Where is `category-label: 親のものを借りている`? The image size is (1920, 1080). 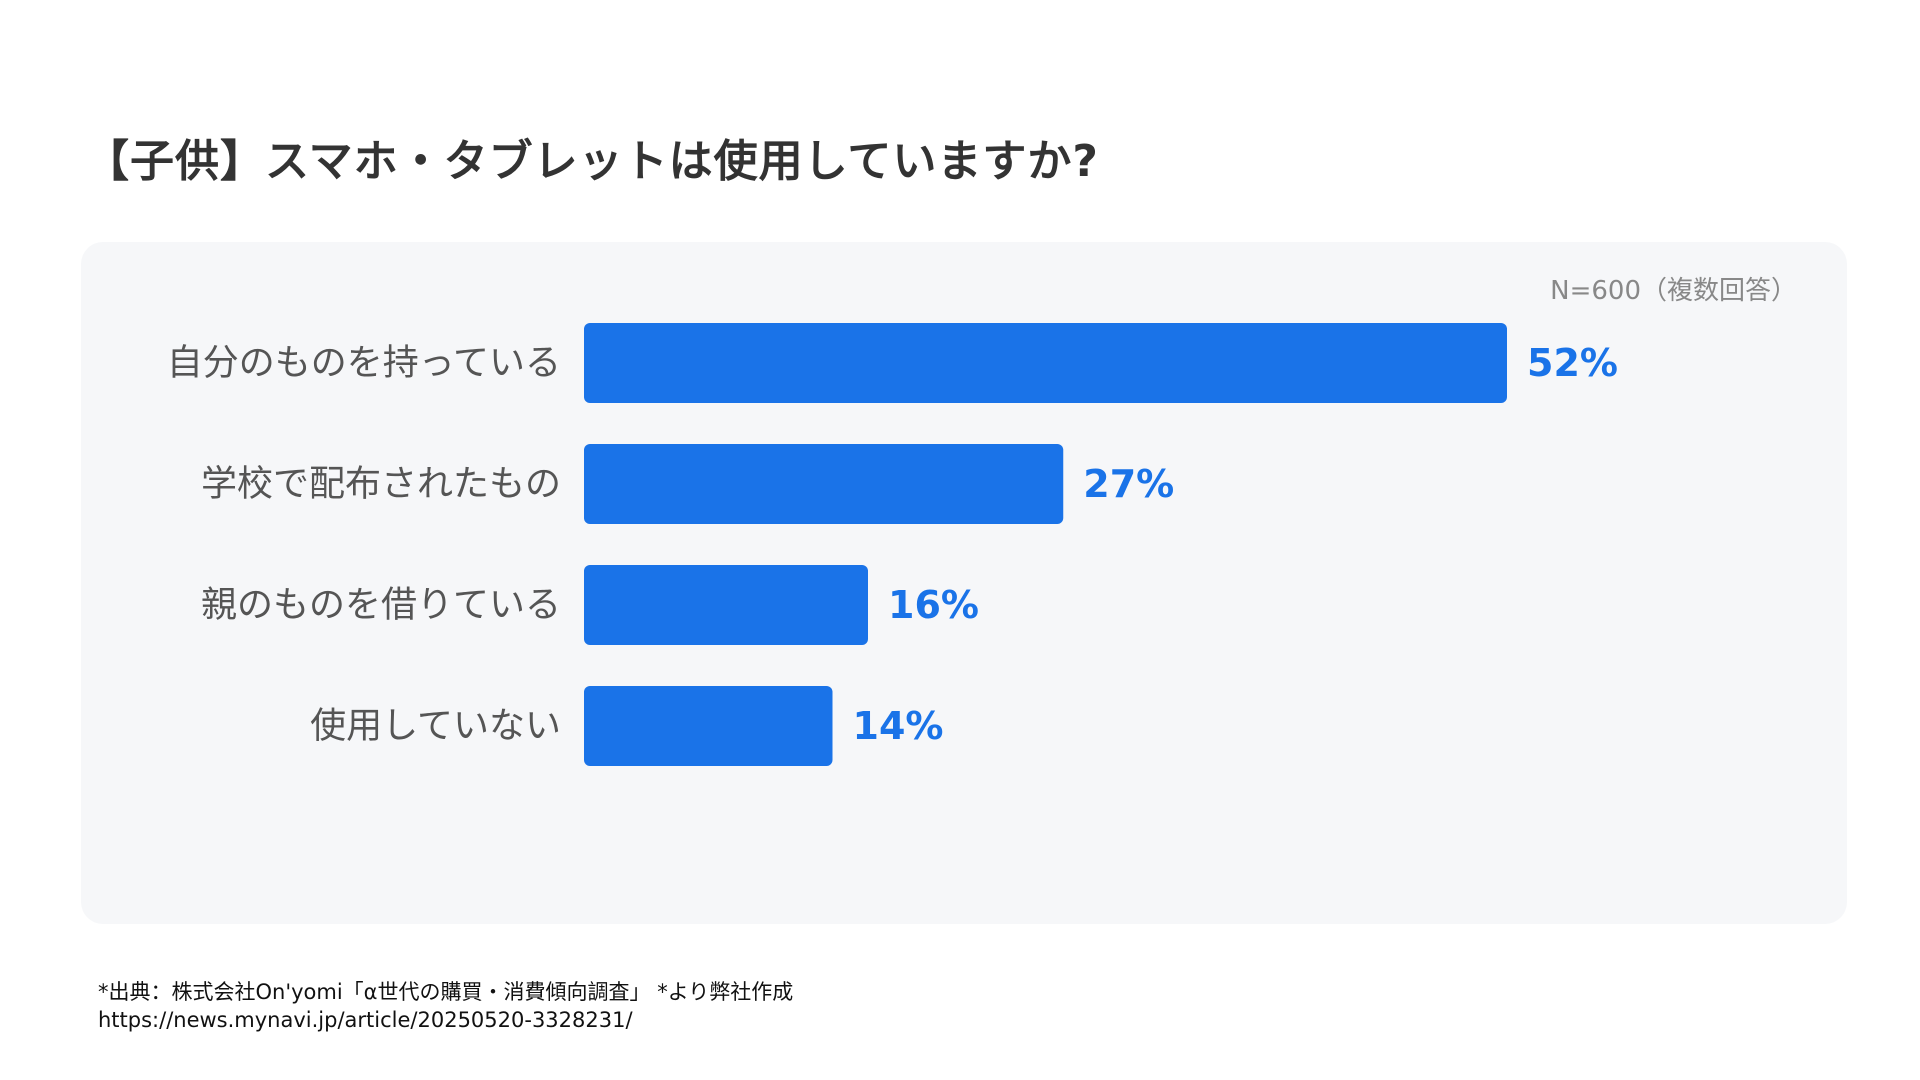
category-label: 親のものを借りている is located at coordinates (381, 605).